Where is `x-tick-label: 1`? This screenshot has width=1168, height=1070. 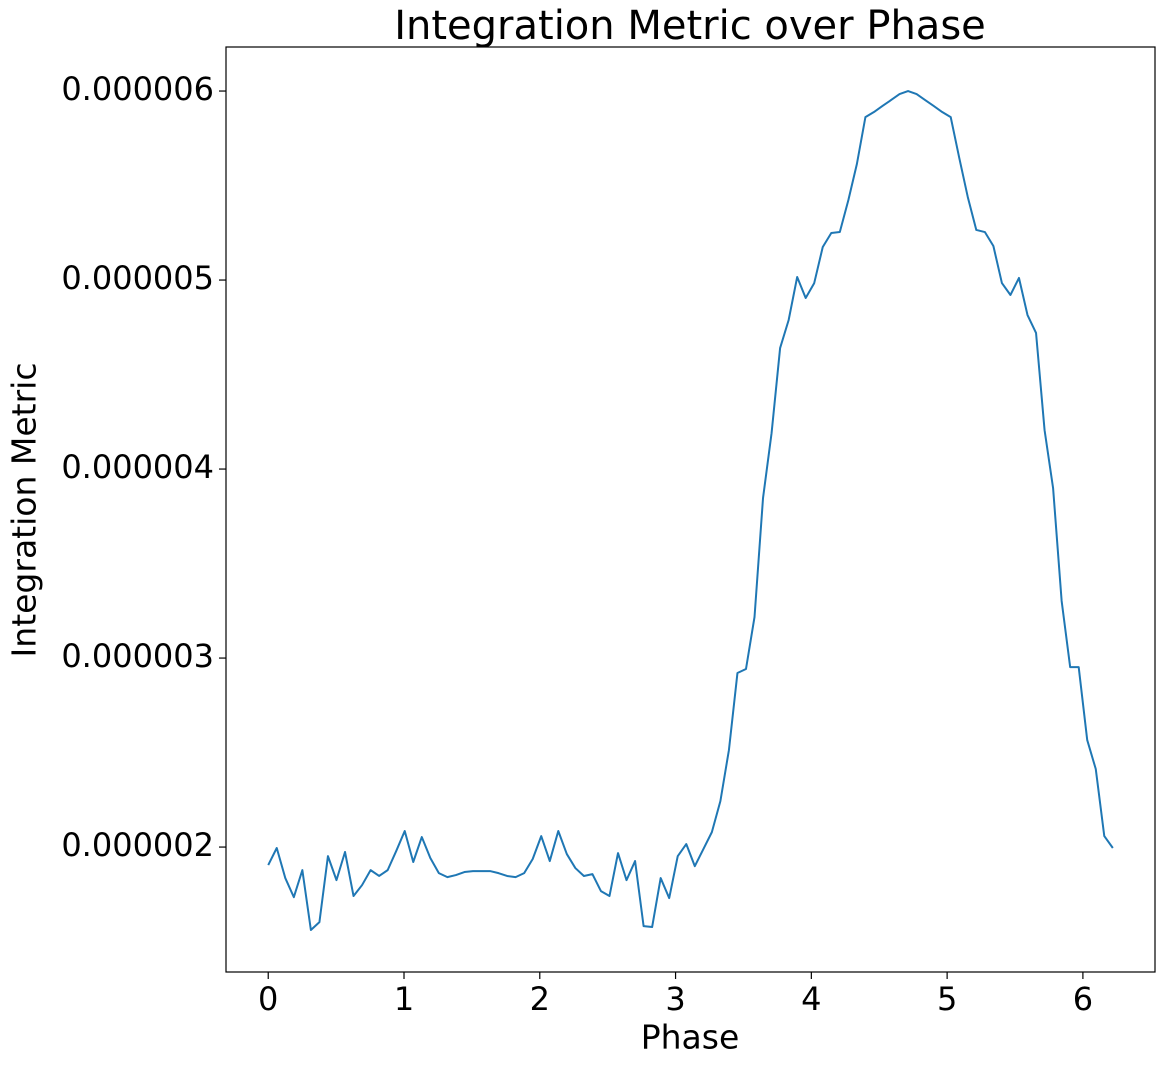 x-tick-label: 1 is located at coordinates (404, 999).